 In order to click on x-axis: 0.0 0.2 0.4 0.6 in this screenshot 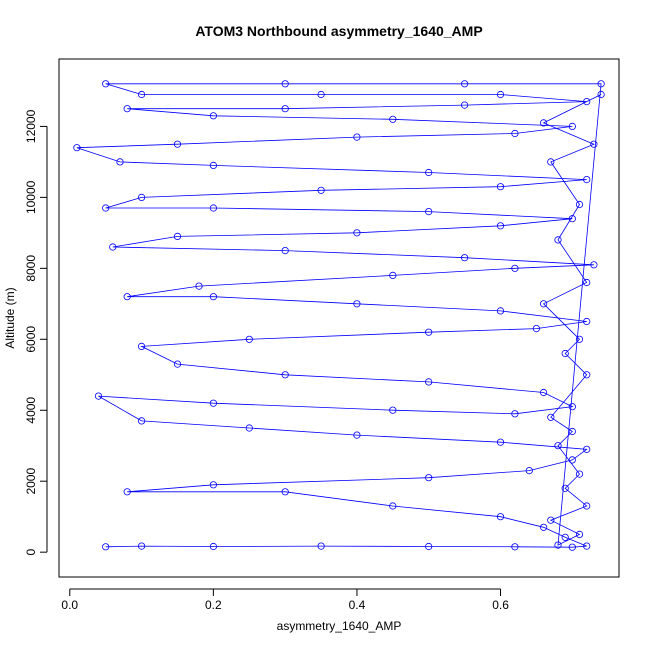, I will do `click(285, 600)`.